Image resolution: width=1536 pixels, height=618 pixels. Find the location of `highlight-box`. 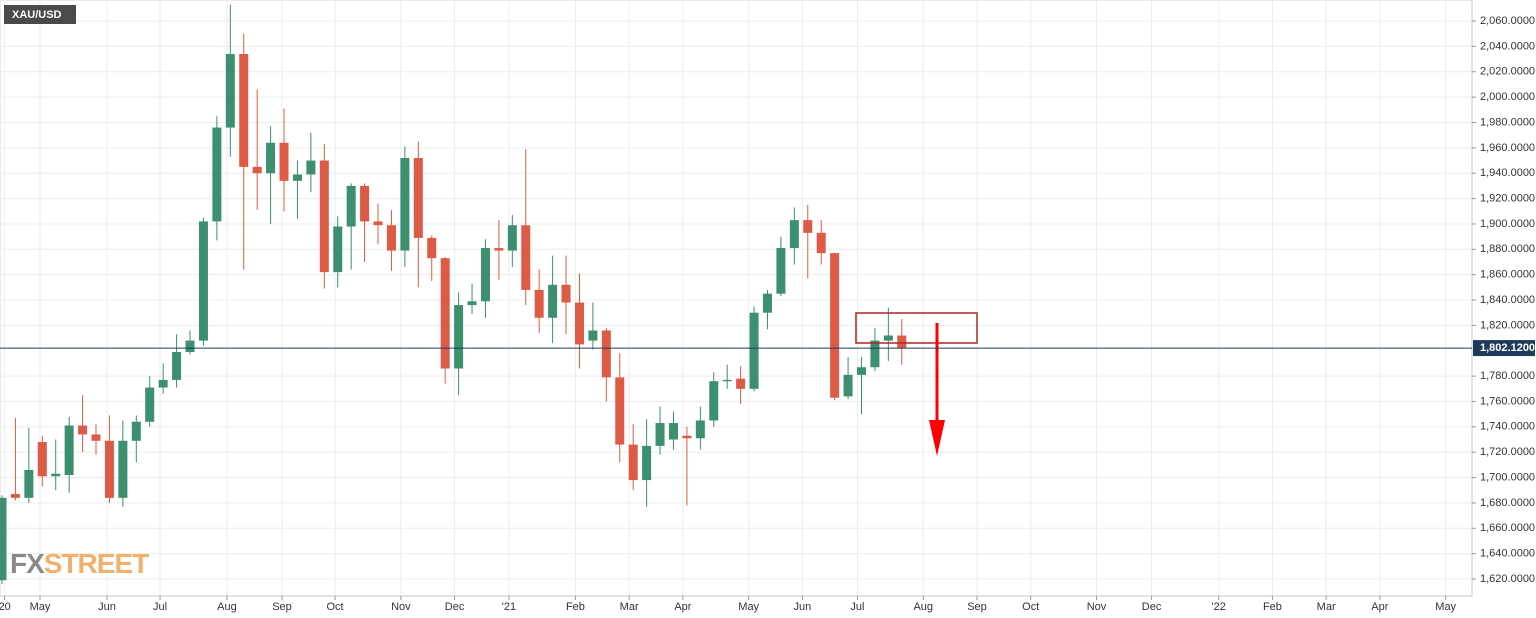

highlight-box is located at coordinates (916, 328).